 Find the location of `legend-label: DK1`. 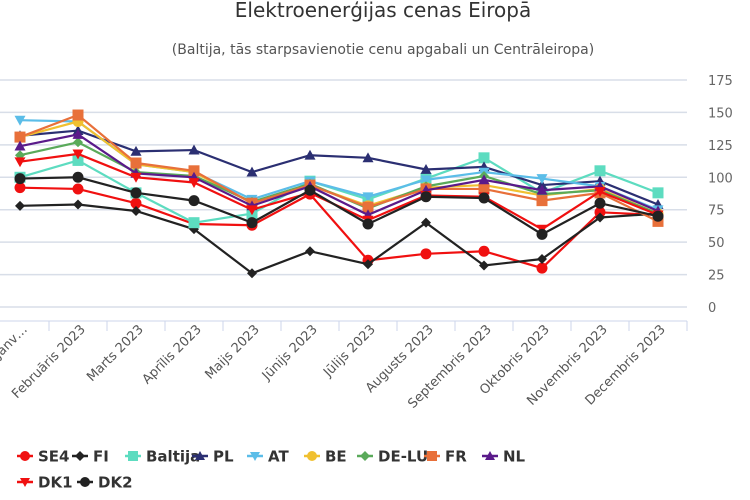

legend-label: DK1 is located at coordinates (55, 483).